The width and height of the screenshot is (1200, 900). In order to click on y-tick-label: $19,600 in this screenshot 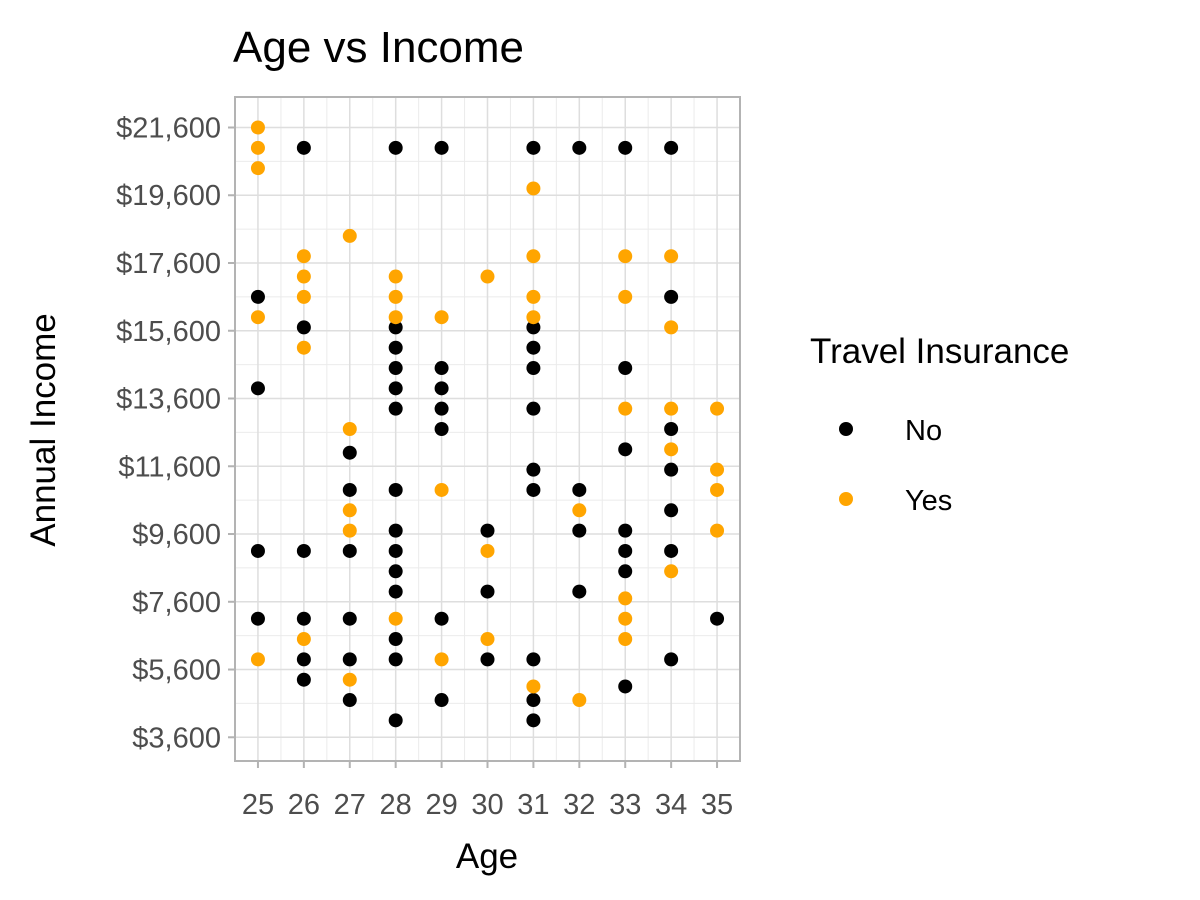, I will do `click(168, 196)`.